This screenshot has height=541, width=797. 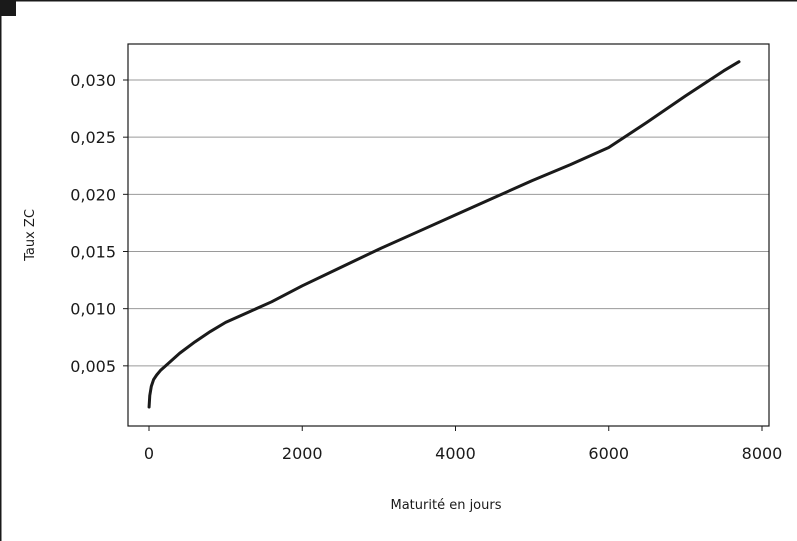 I want to click on y-tick-label: 0,030, so click(x=93, y=80).